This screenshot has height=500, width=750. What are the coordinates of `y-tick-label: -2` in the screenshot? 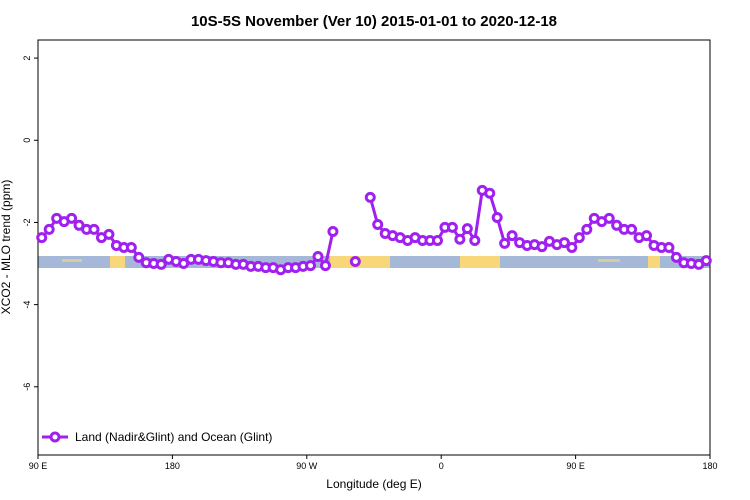 It's located at (27, 222).